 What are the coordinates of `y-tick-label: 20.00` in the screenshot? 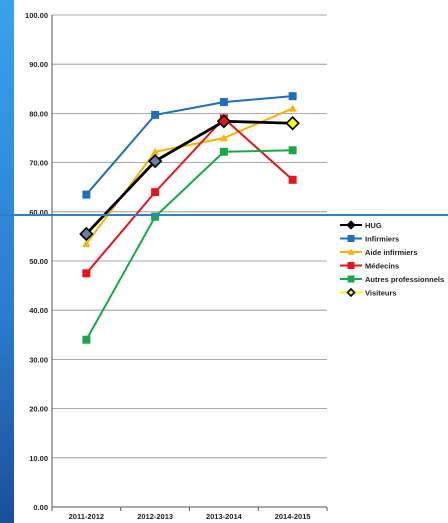 It's located at (38, 409).